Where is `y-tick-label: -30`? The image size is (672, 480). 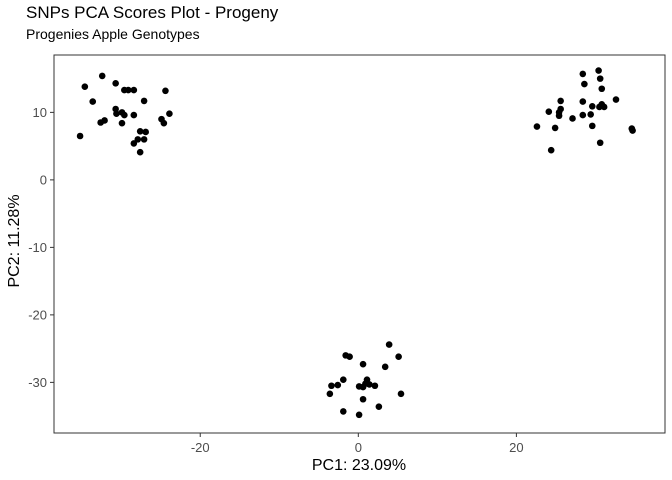
y-tick-label: -30 is located at coordinates (37, 382).